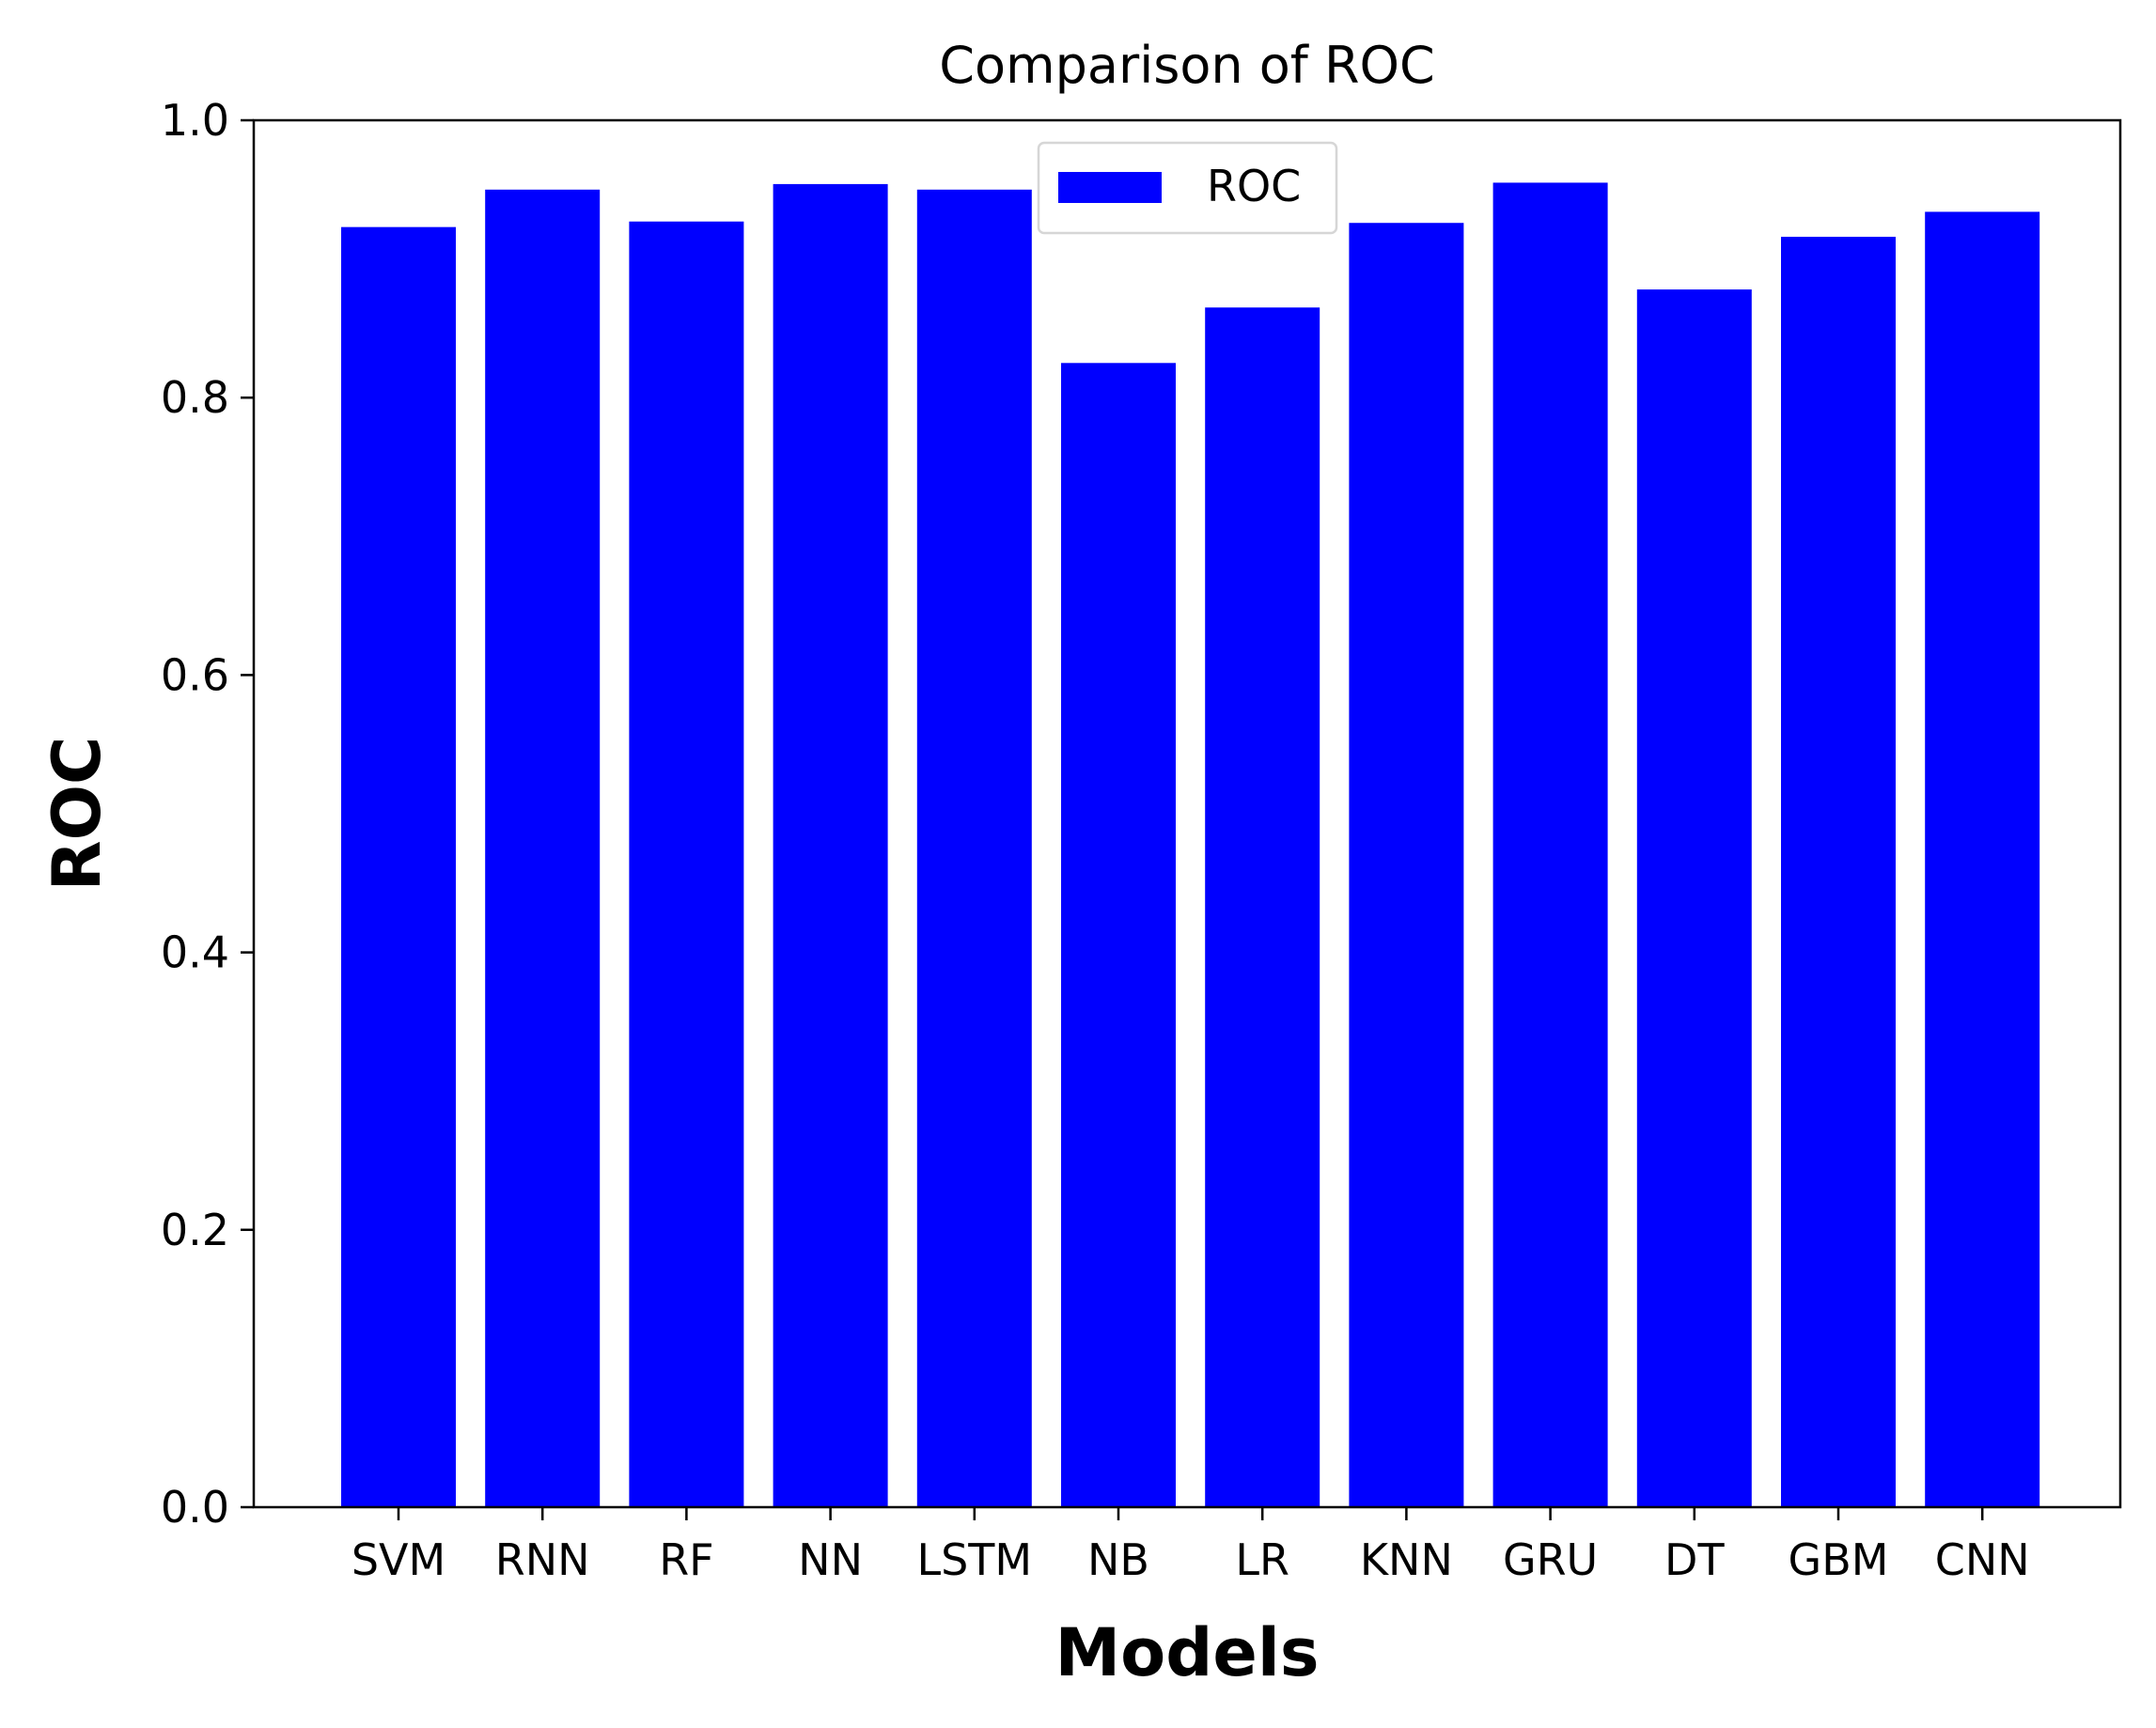 This screenshot has height=1728, width=2156. What do you see at coordinates (208, 814) in the screenshot?
I see `y-axis: 0.0 0.2 0.4 0.6 0.8 1.0` at bounding box center [208, 814].